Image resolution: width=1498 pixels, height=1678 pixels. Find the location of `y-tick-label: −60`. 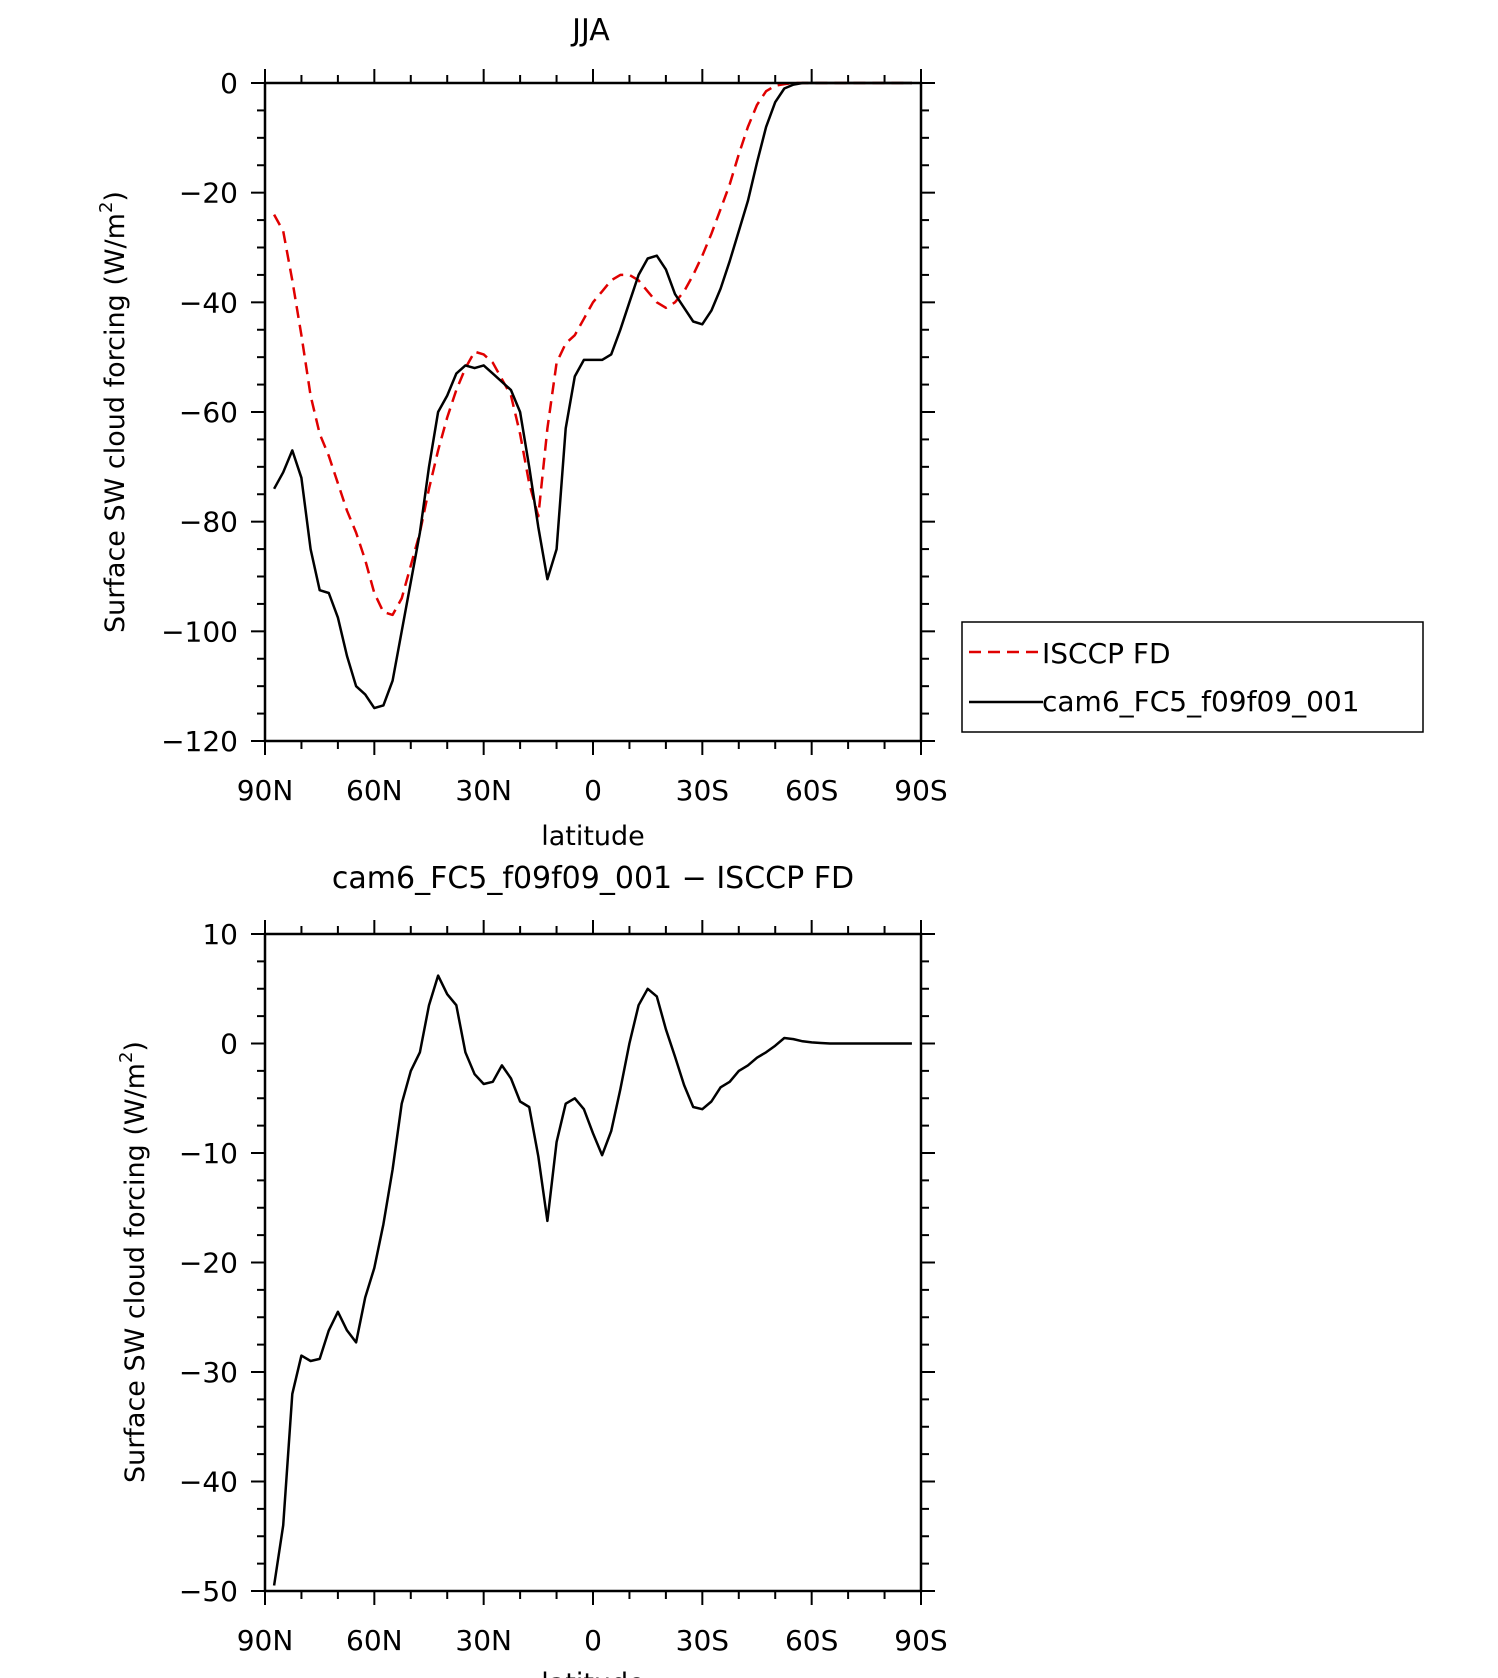

y-tick-label: −60 is located at coordinates (208, 412).